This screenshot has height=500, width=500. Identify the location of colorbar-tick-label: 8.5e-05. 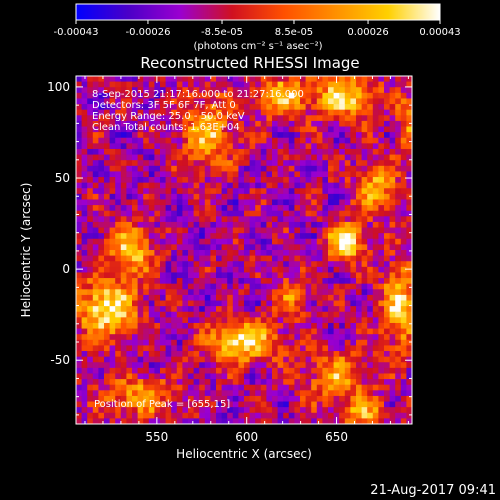
(294, 32).